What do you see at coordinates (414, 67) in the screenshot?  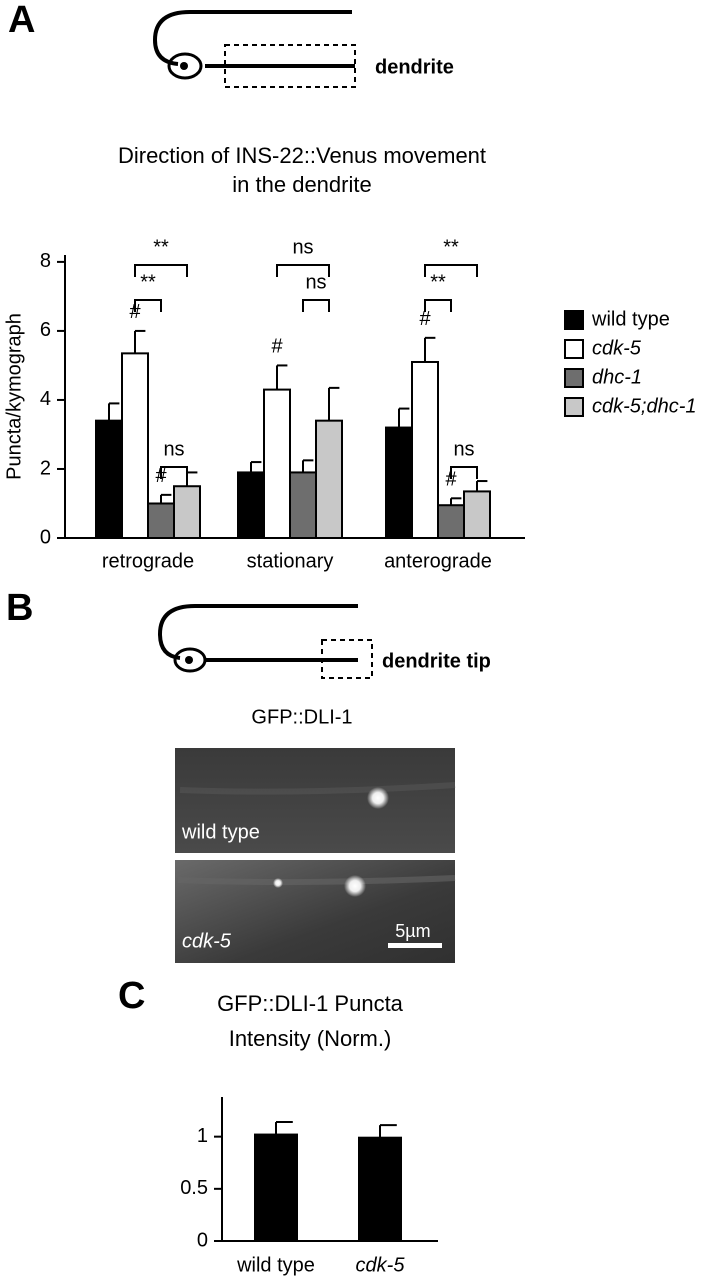 I see `diagram-label: dendrite` at bounding box center [414, 67].